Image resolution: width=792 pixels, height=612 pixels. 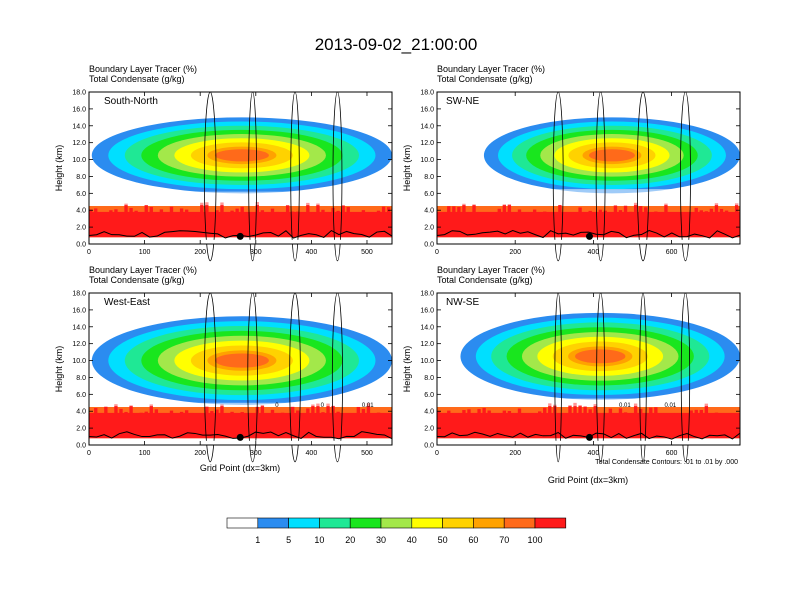 I want to click on contour-label: 0, so click(x=323, y=406).